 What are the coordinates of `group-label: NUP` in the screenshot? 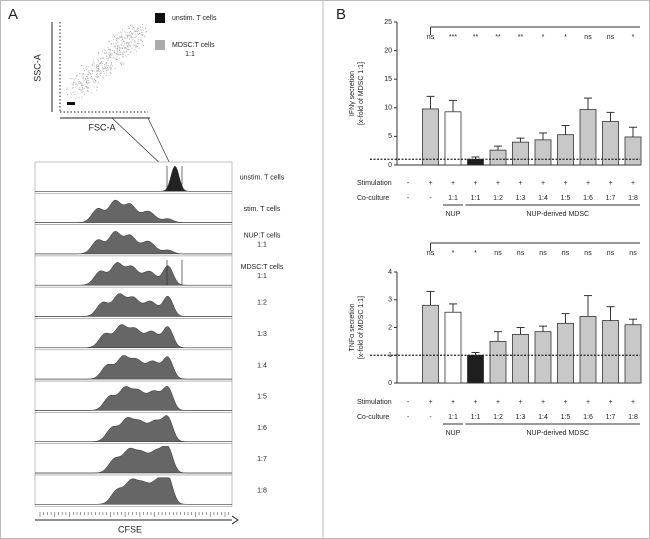 It's located at (453, 433).